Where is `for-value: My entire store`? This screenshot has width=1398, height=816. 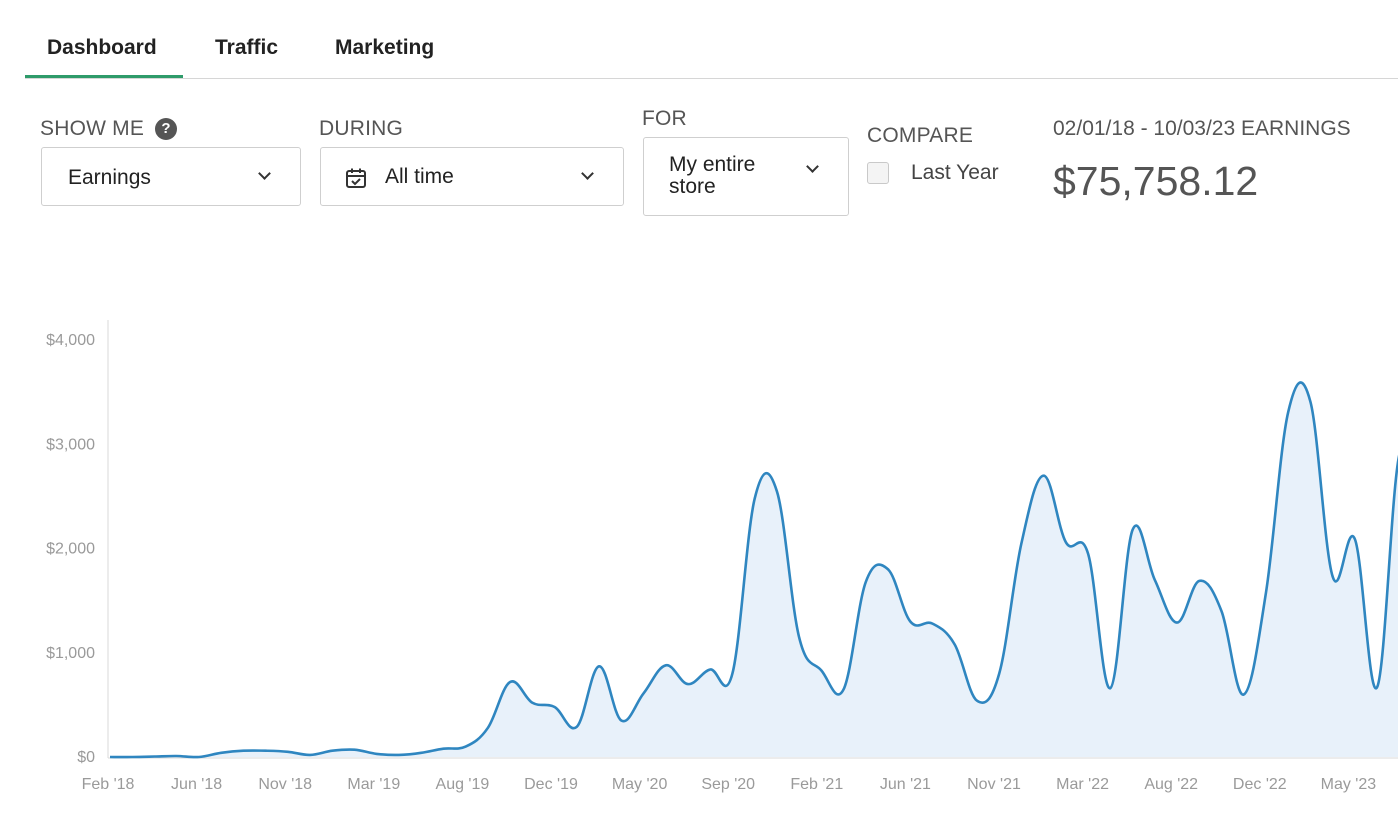 for-value: My entire store is located at coordinates (712, 175).